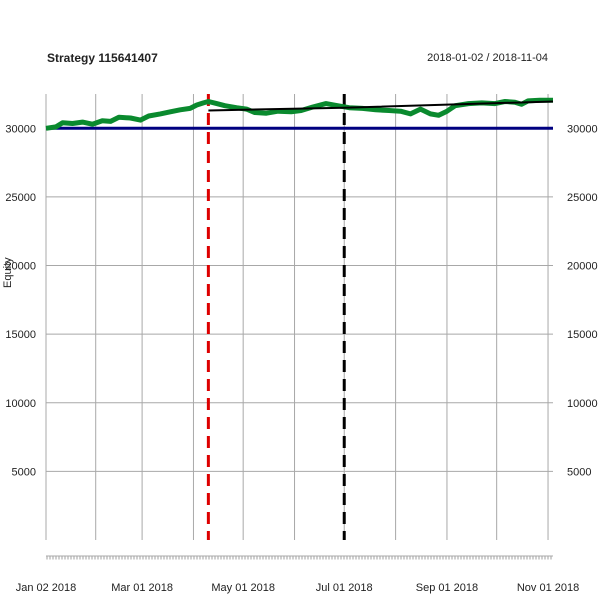 This screenshot has height=600, width=600. I want to click on y-tick-label-left: 30000, so click(20, 129).